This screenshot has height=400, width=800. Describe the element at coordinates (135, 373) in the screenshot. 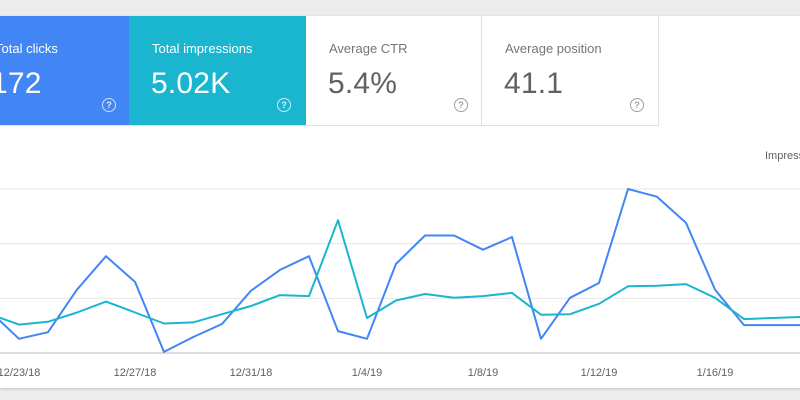

I see `x-tick-label: 12/27/18` at that location.